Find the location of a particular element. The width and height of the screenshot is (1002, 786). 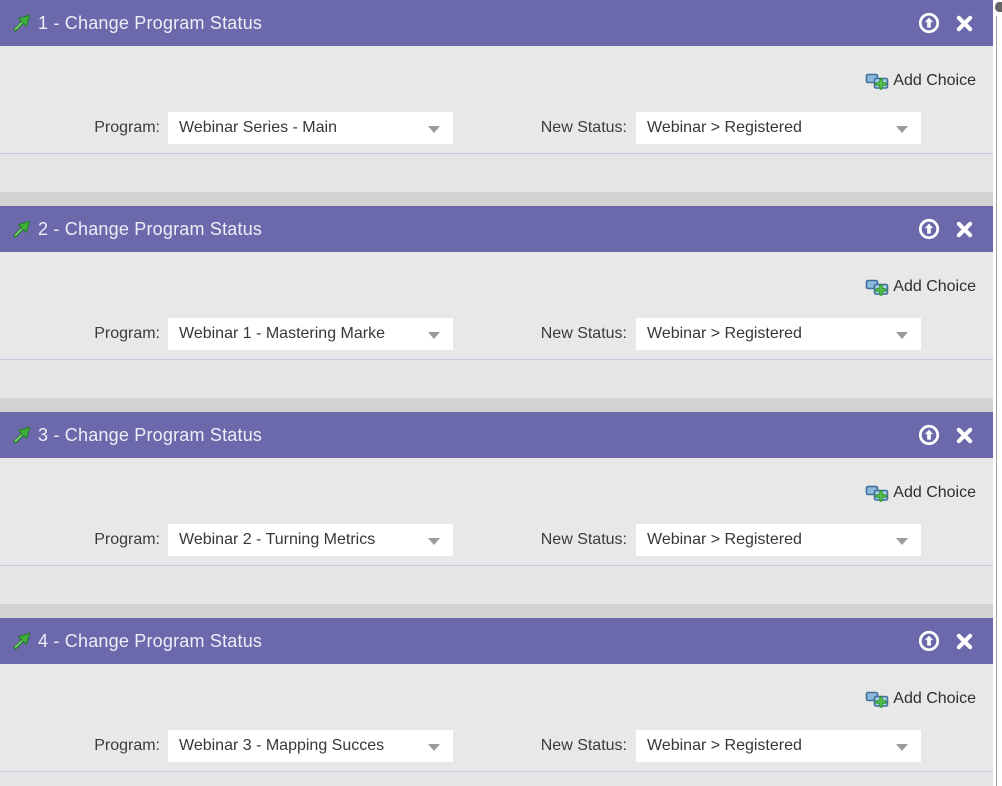

screen-edge-artifact is located at coordinates (998, 7).